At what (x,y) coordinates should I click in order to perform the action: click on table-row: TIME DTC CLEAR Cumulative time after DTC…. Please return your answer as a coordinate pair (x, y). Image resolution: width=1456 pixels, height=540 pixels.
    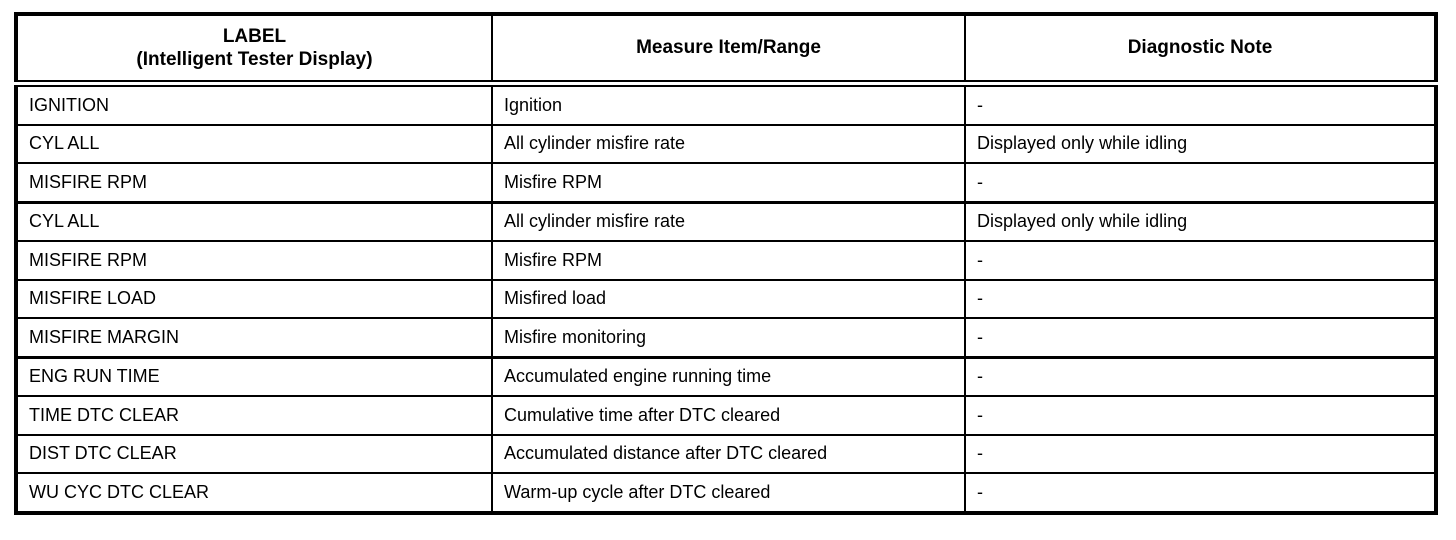
    Looking at the image, I should click on (726, 415).